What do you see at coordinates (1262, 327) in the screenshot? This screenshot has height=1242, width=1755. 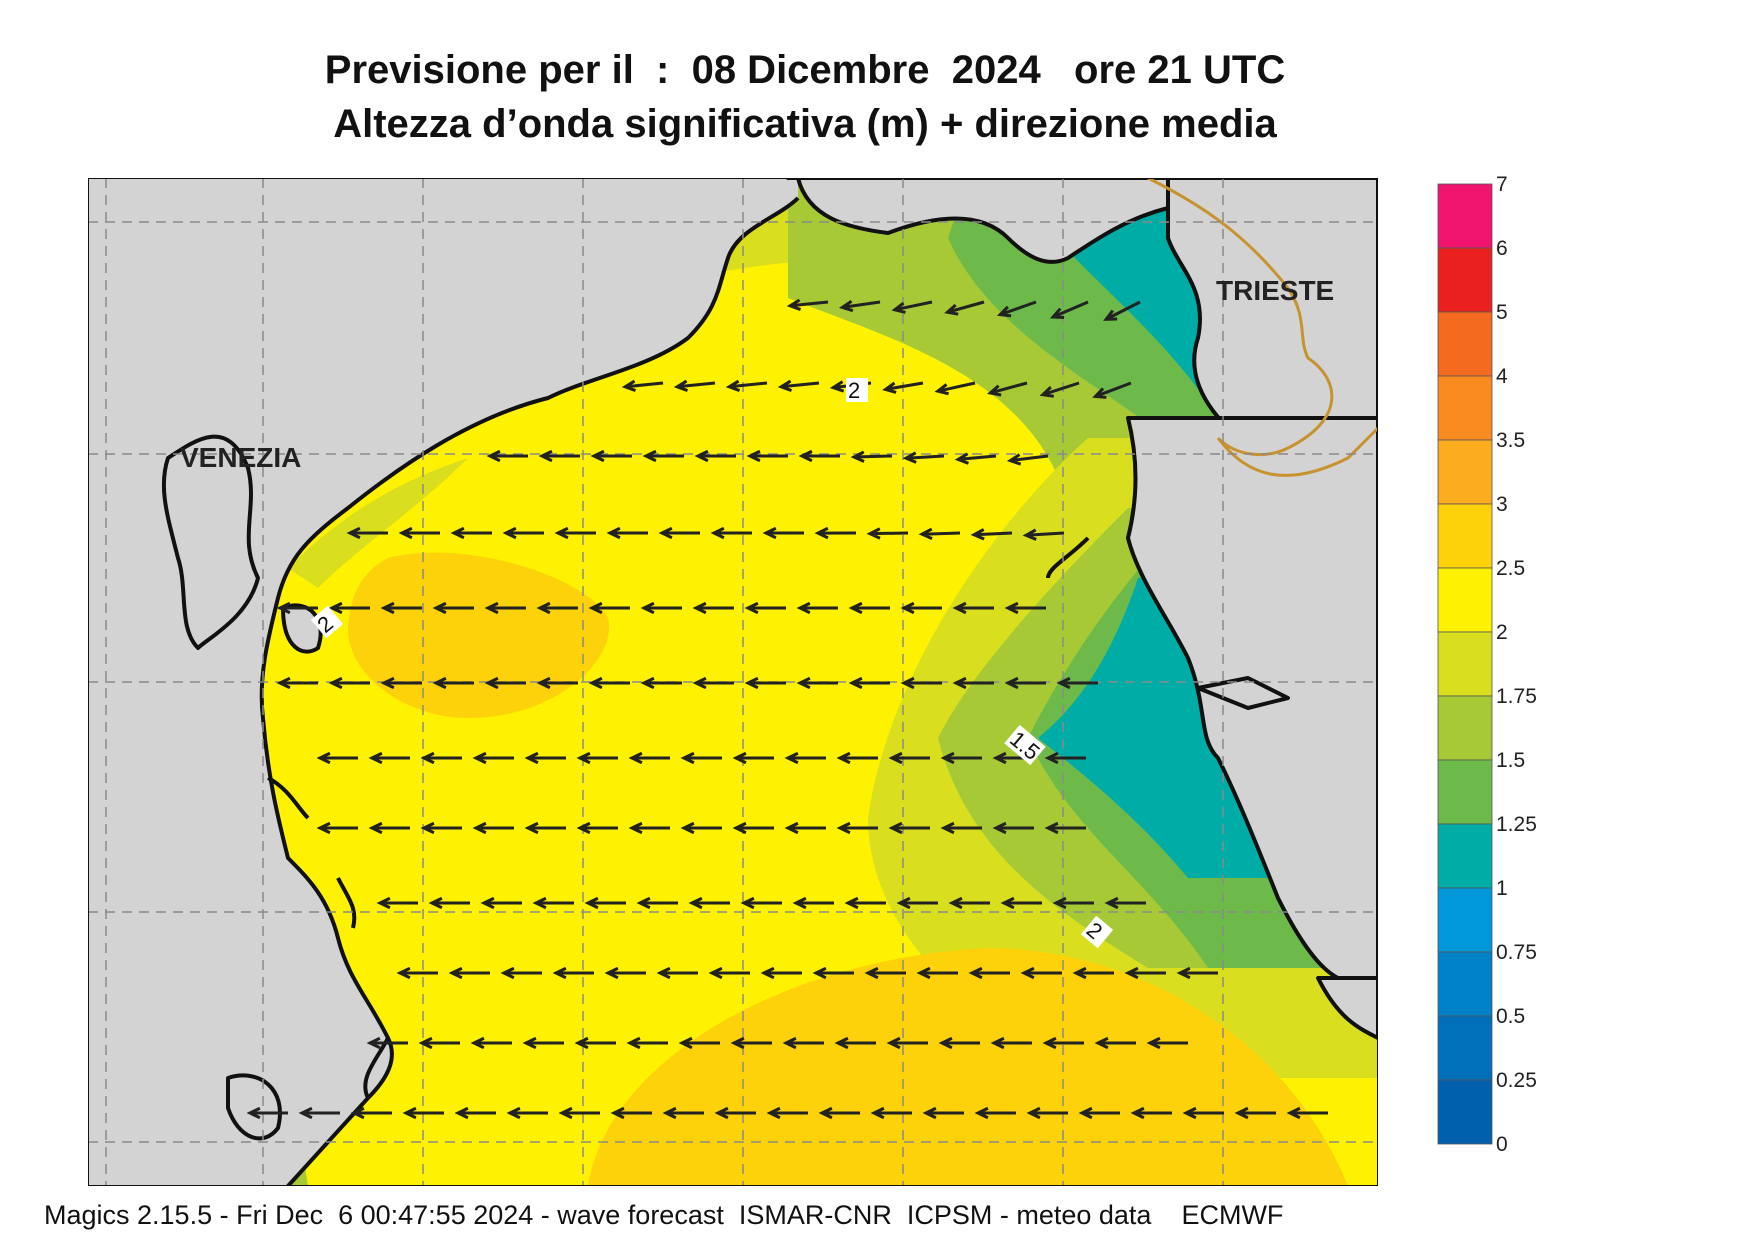 I see `national-border` at bounding box center [1262, 327].